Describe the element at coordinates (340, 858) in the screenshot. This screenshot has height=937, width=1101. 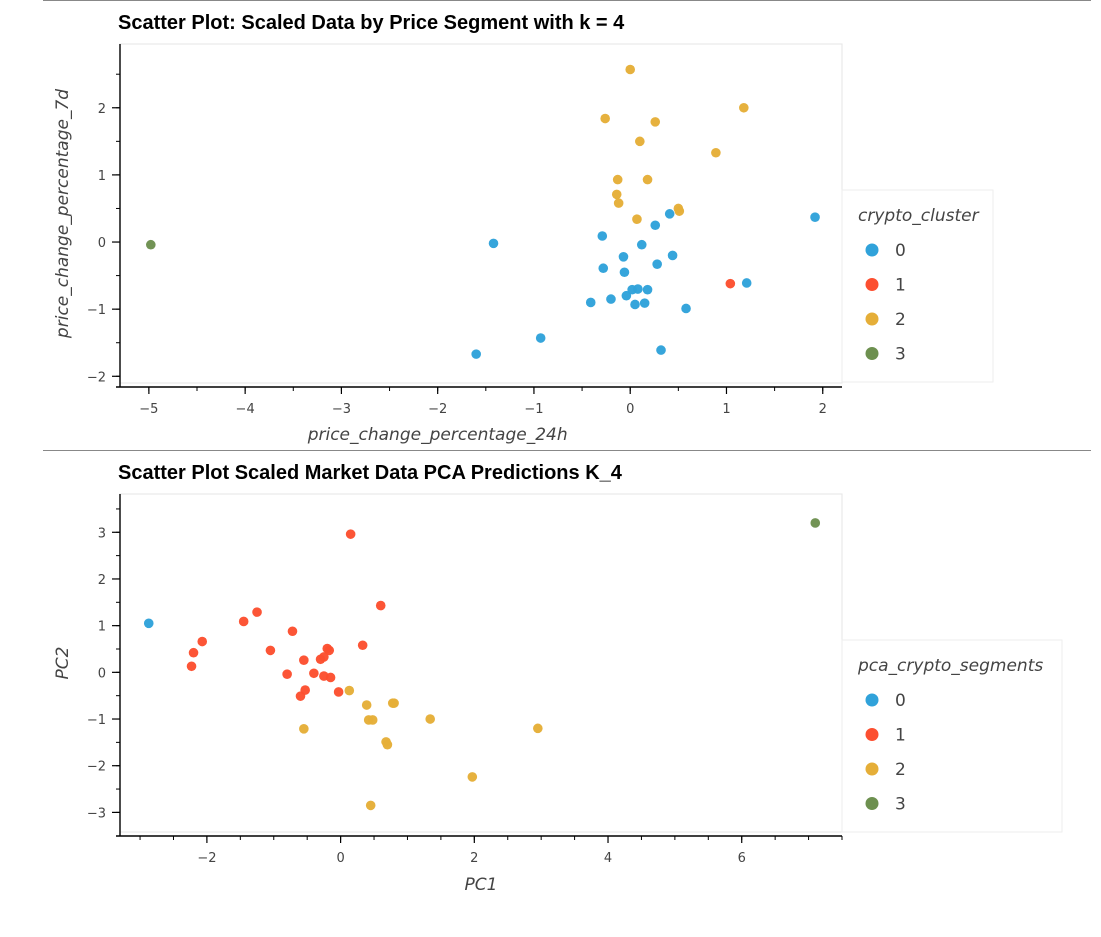
I see `x-tick-label: 0` at that location.